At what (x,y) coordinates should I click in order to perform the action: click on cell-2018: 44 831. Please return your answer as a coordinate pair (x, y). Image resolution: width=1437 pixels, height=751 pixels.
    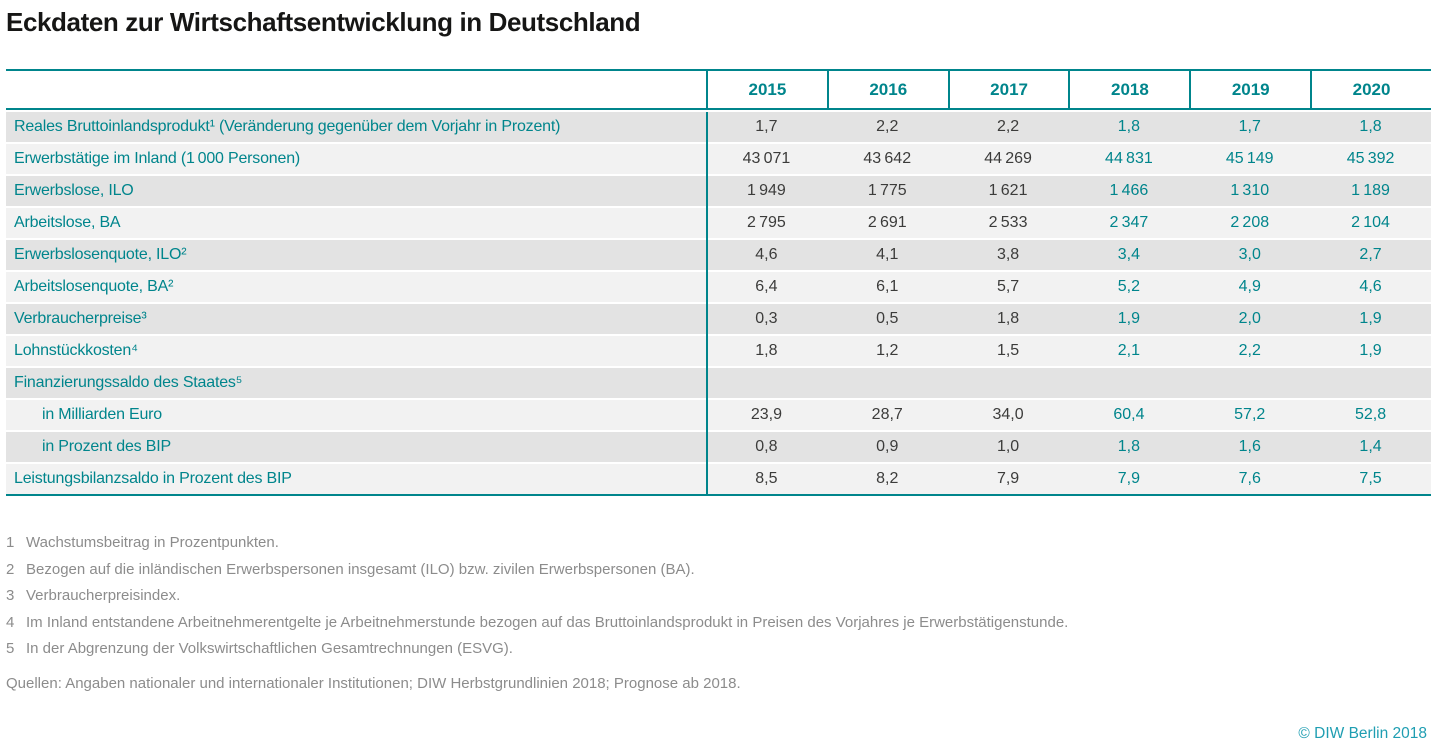
    Looking at the image, I should click on (1129, 158).